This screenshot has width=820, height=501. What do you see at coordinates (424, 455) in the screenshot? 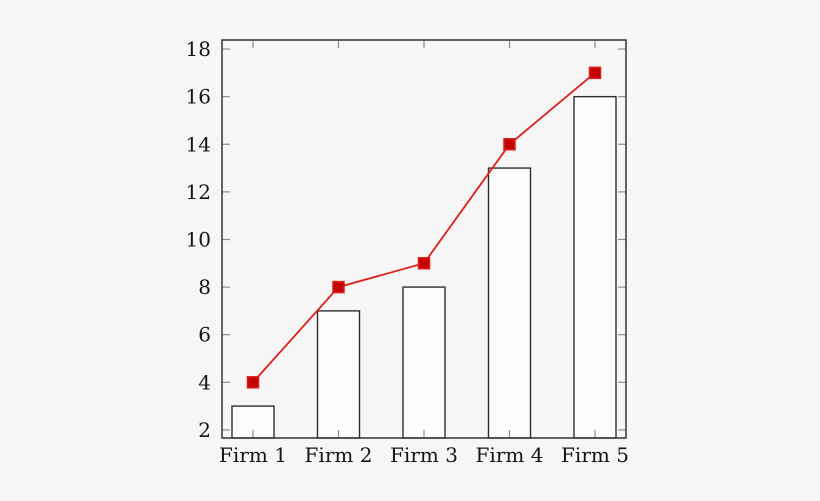
I see `x-axis-category-label: Firm 3` at bounding box center [424, 455].